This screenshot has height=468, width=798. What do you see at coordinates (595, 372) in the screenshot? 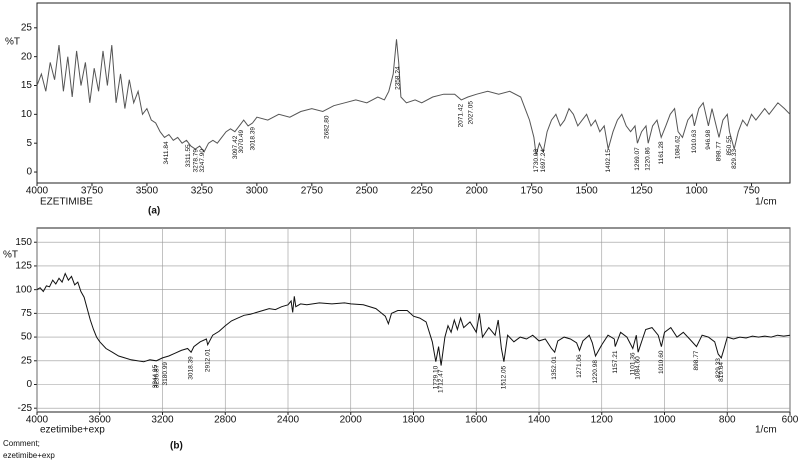
I see `peak-label: 1220.98` at bounding box center [595, 372].